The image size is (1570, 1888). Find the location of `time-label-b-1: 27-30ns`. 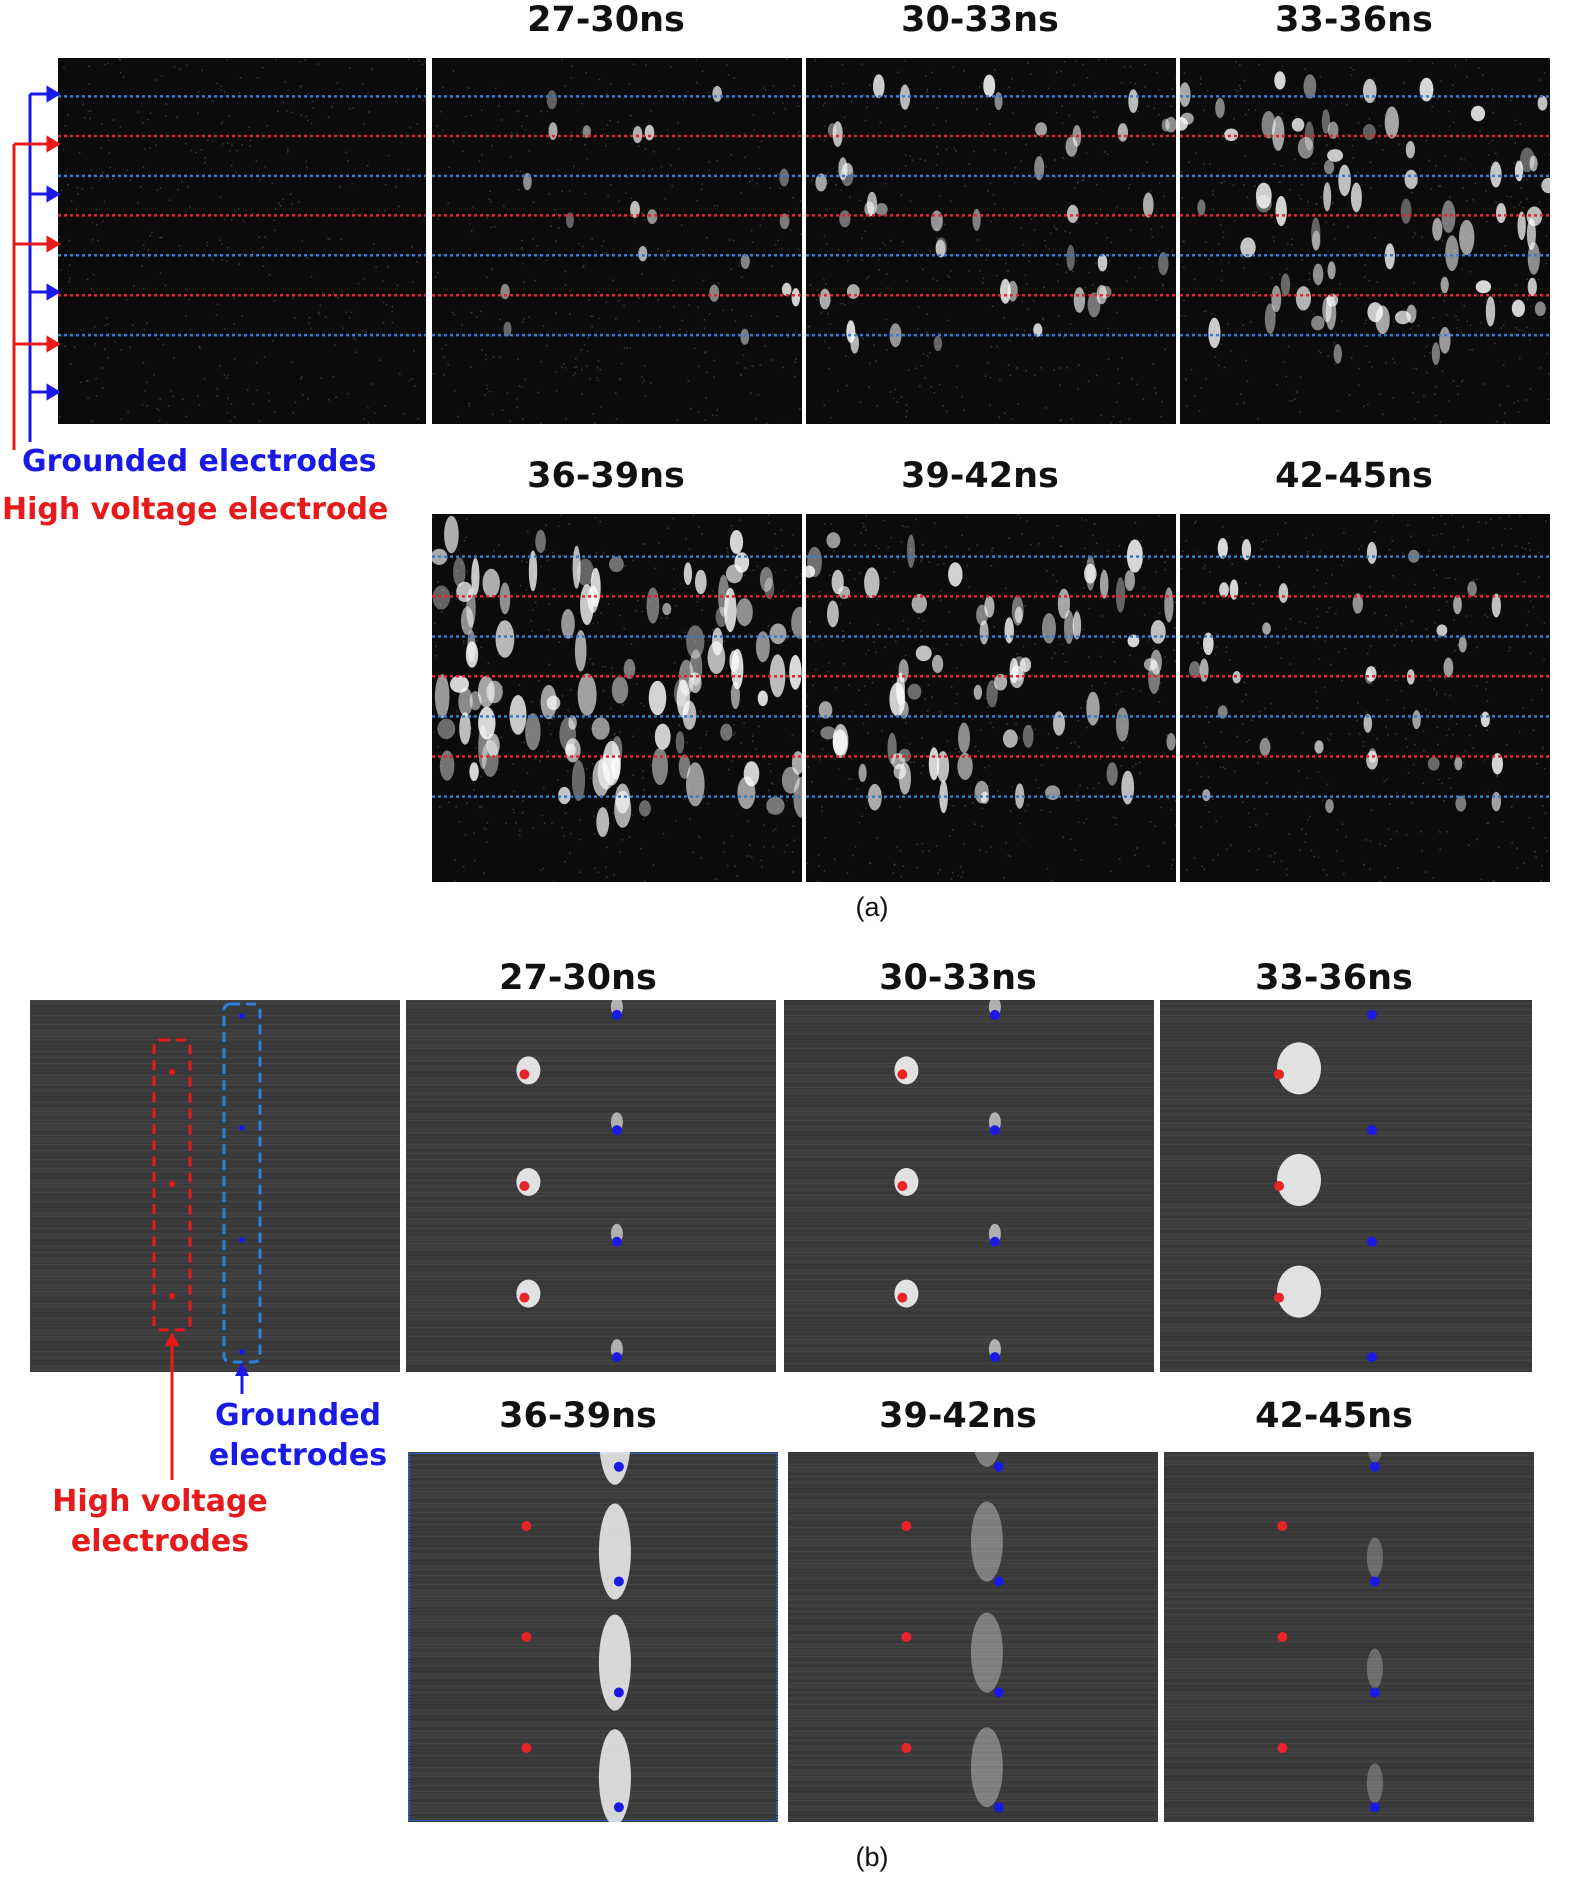

time-label-b-1: 27-30ns is located at coordinates (578, 978).